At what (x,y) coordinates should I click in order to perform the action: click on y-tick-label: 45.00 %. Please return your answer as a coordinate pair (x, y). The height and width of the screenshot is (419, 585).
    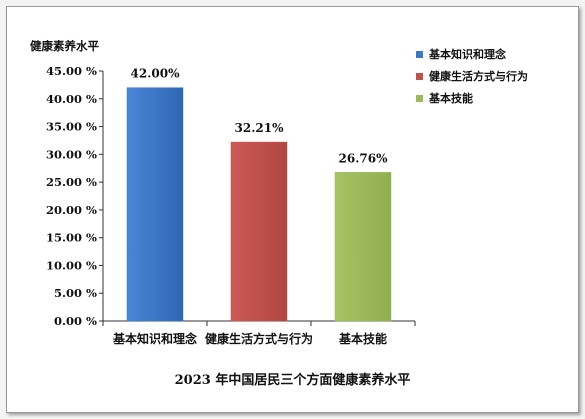
    Looking at the image, I should click on (71, 71).